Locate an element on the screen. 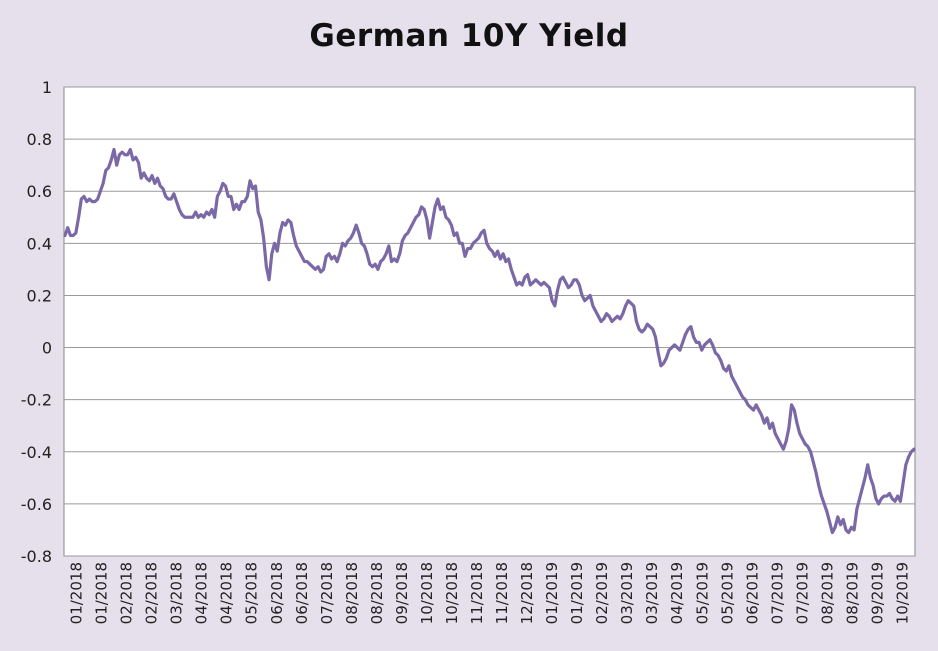 Image resolution: width=938 pixels, height=651 pixels. x-tick-label: 10/2019 is located at coordinates (902, 593).